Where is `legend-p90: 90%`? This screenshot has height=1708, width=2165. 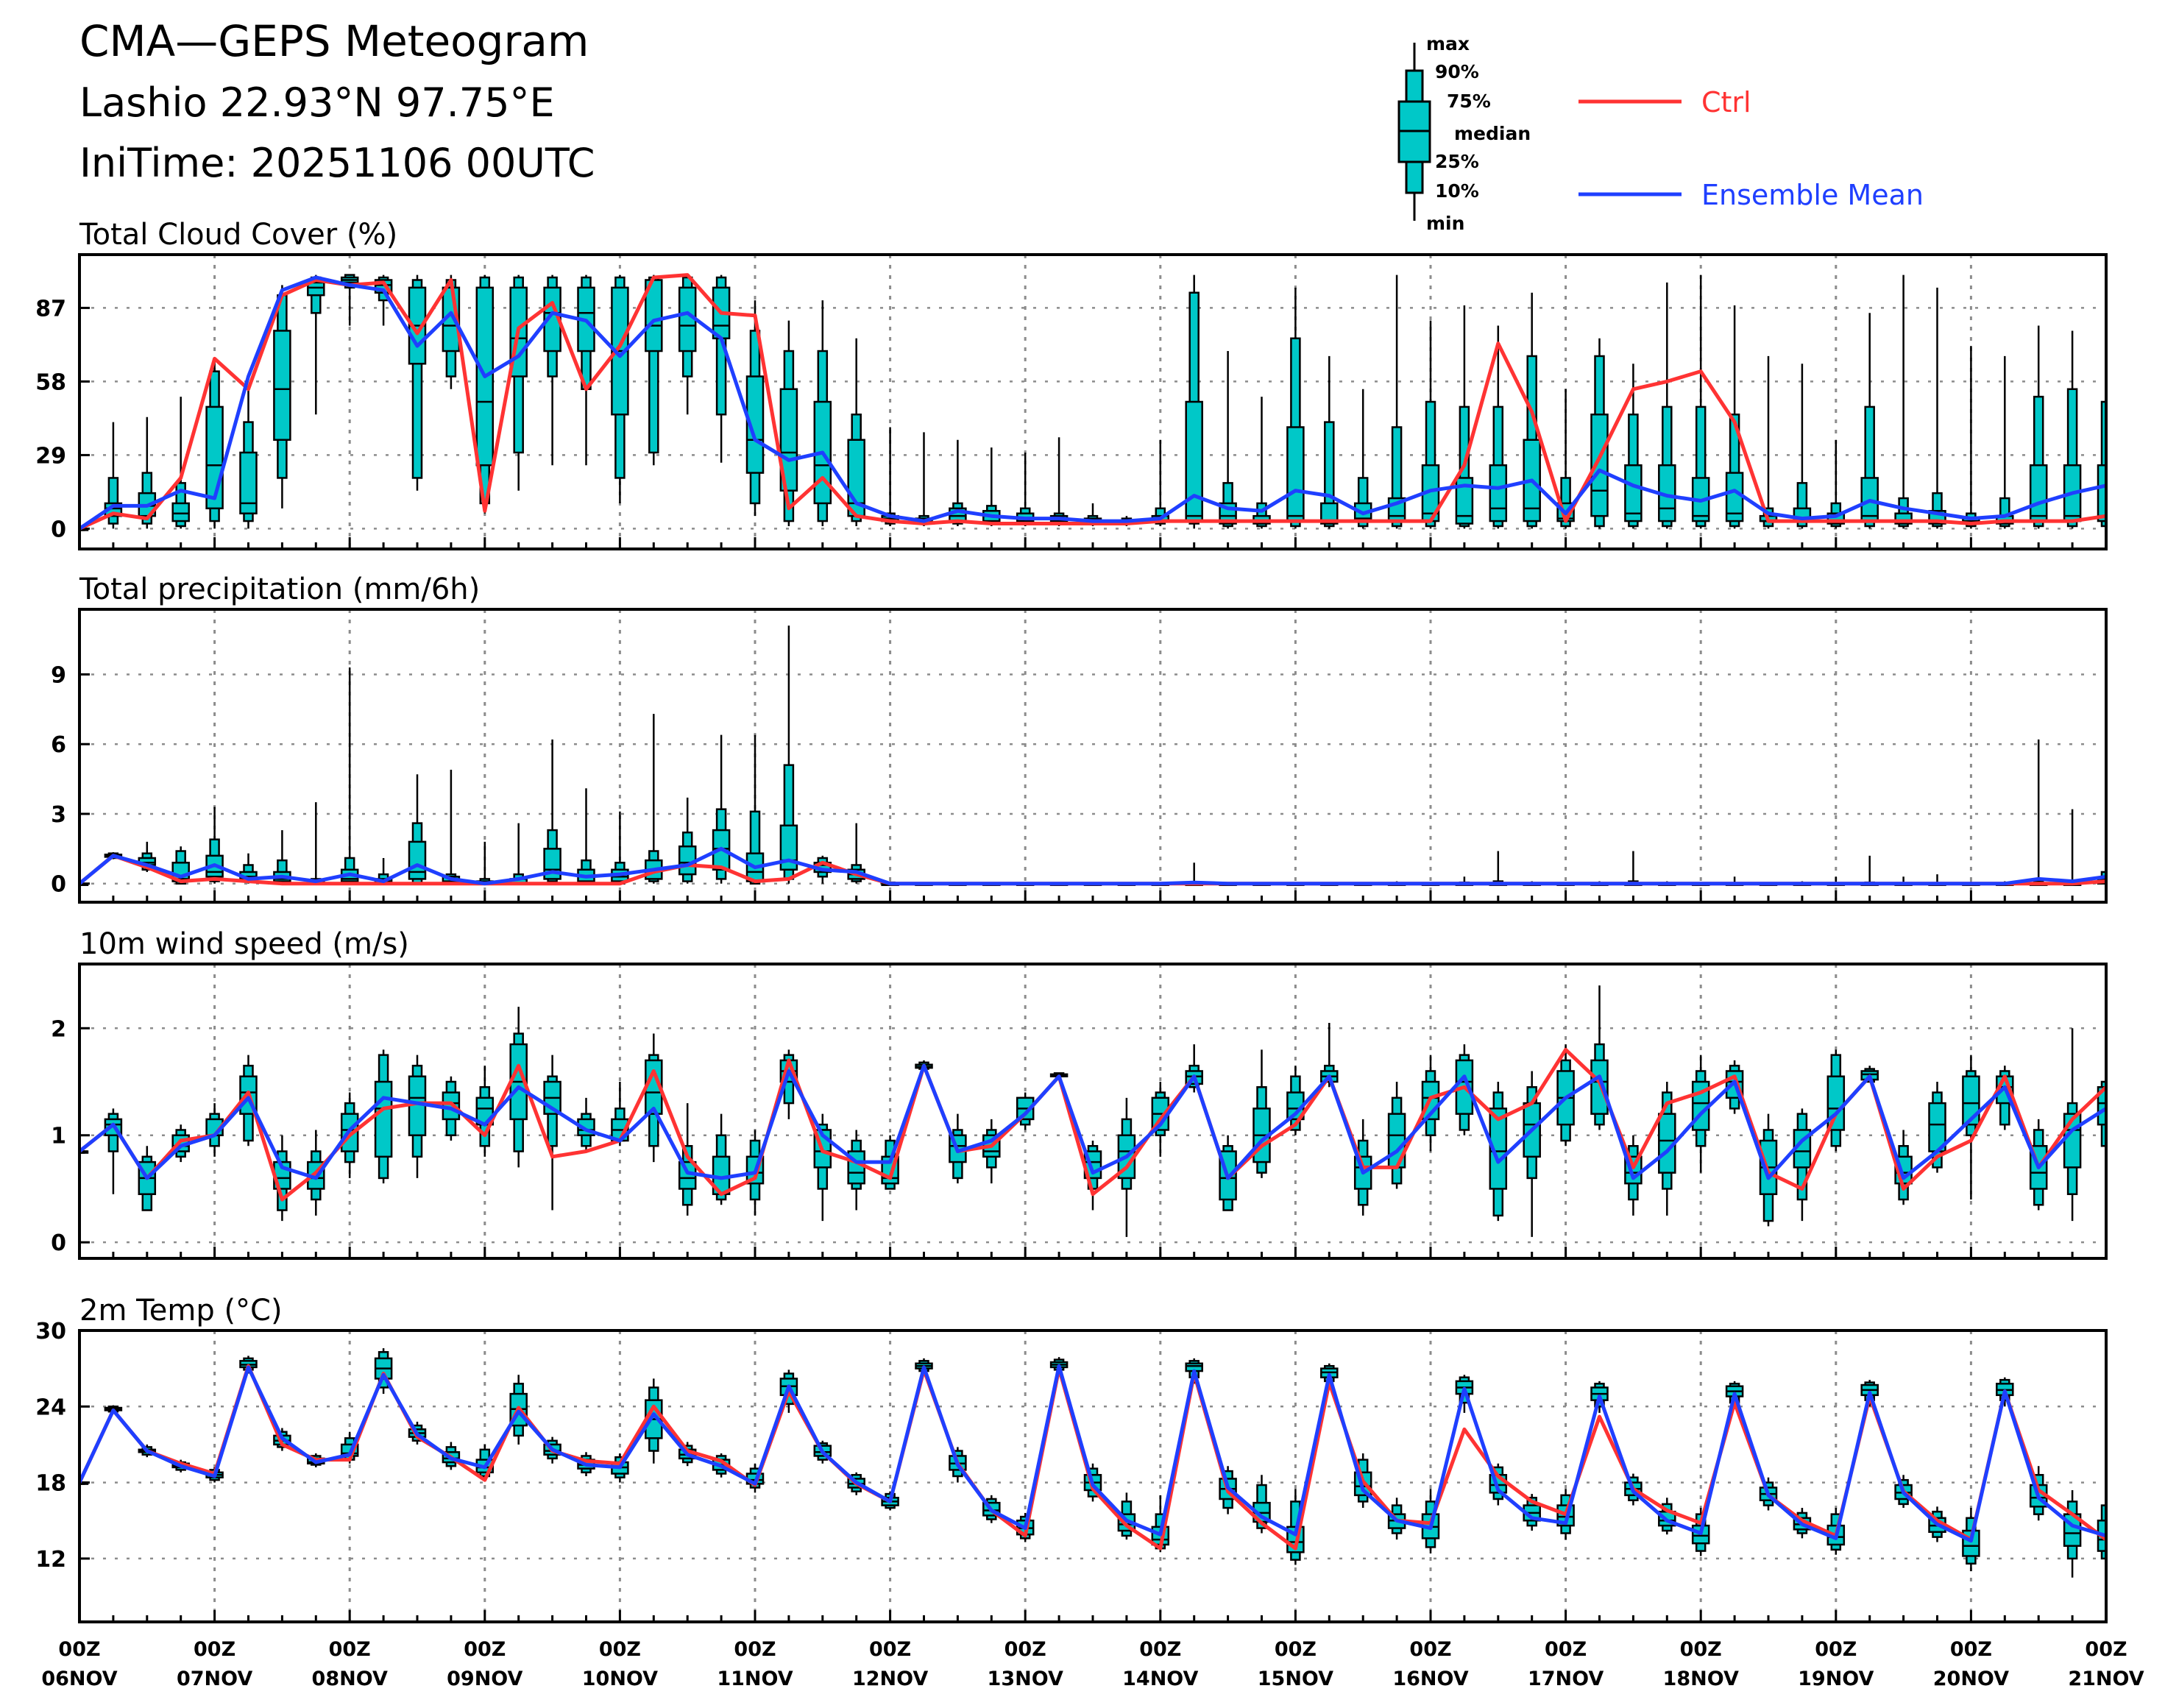
legend-p90: 90% is located at coordinates (1457, 71).